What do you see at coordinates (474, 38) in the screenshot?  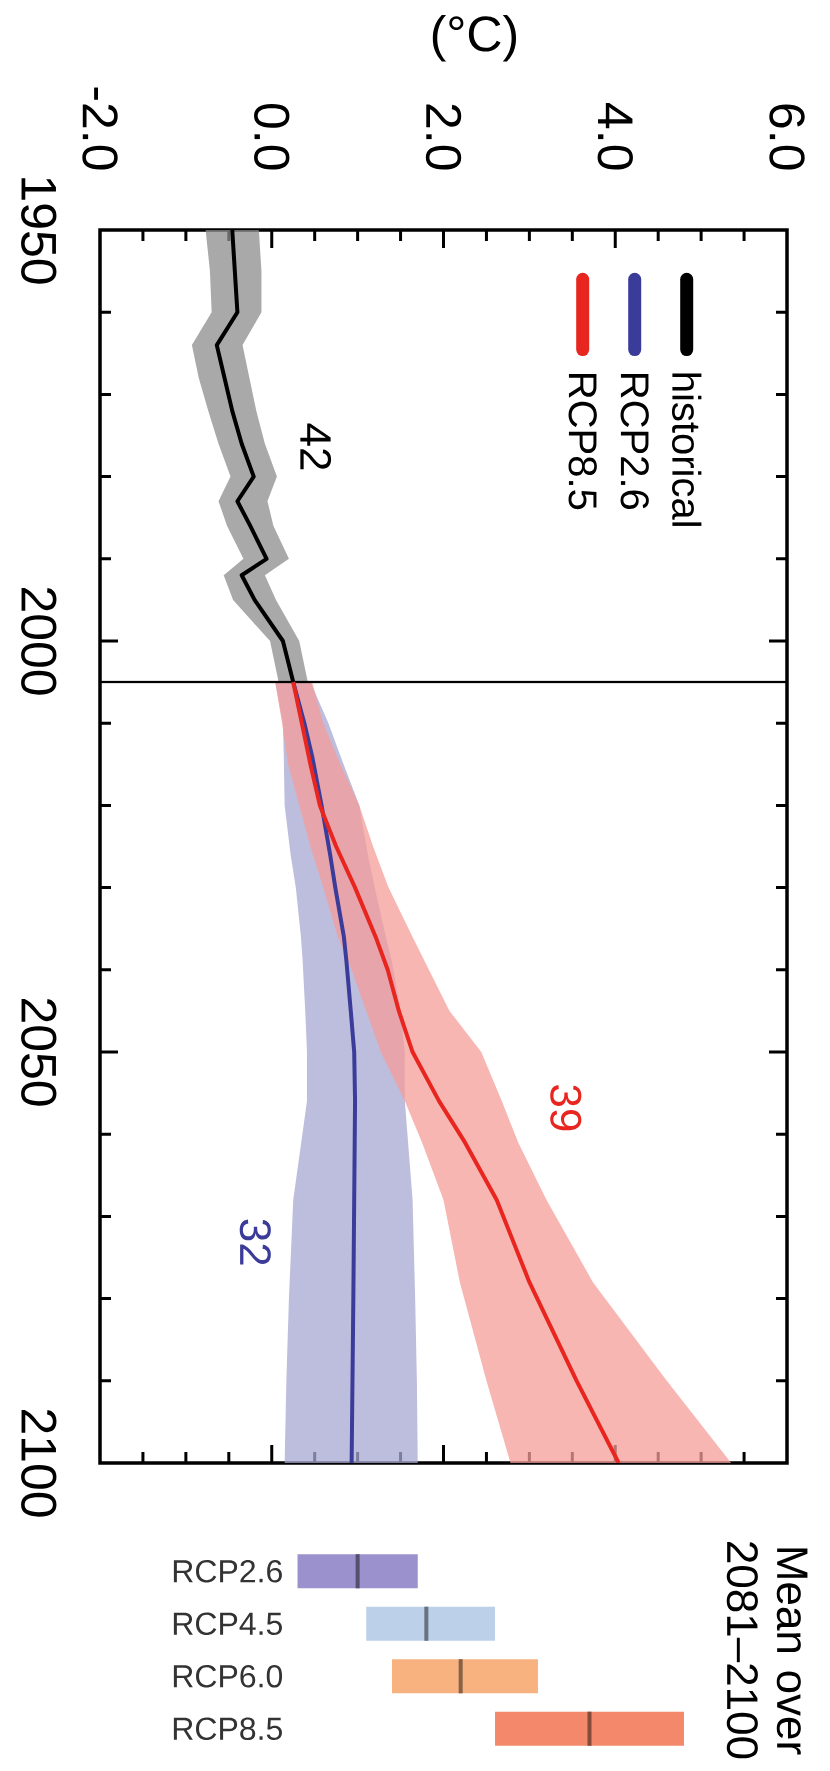 I see `x-axis-title: (°C)` at bounding box center [474, 38].